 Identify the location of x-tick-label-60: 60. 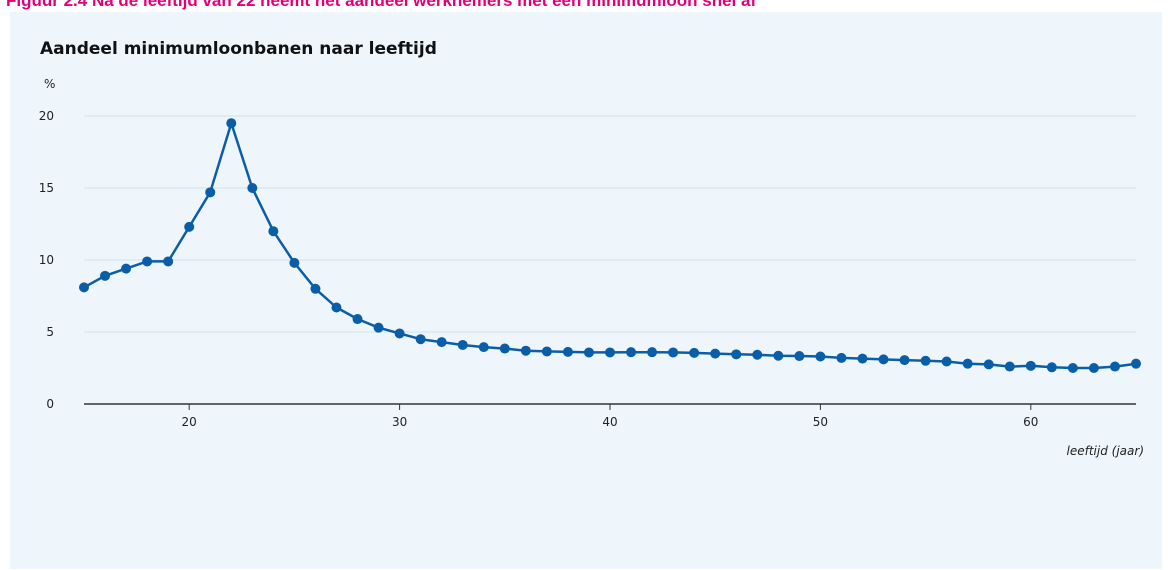
(1030, 422).